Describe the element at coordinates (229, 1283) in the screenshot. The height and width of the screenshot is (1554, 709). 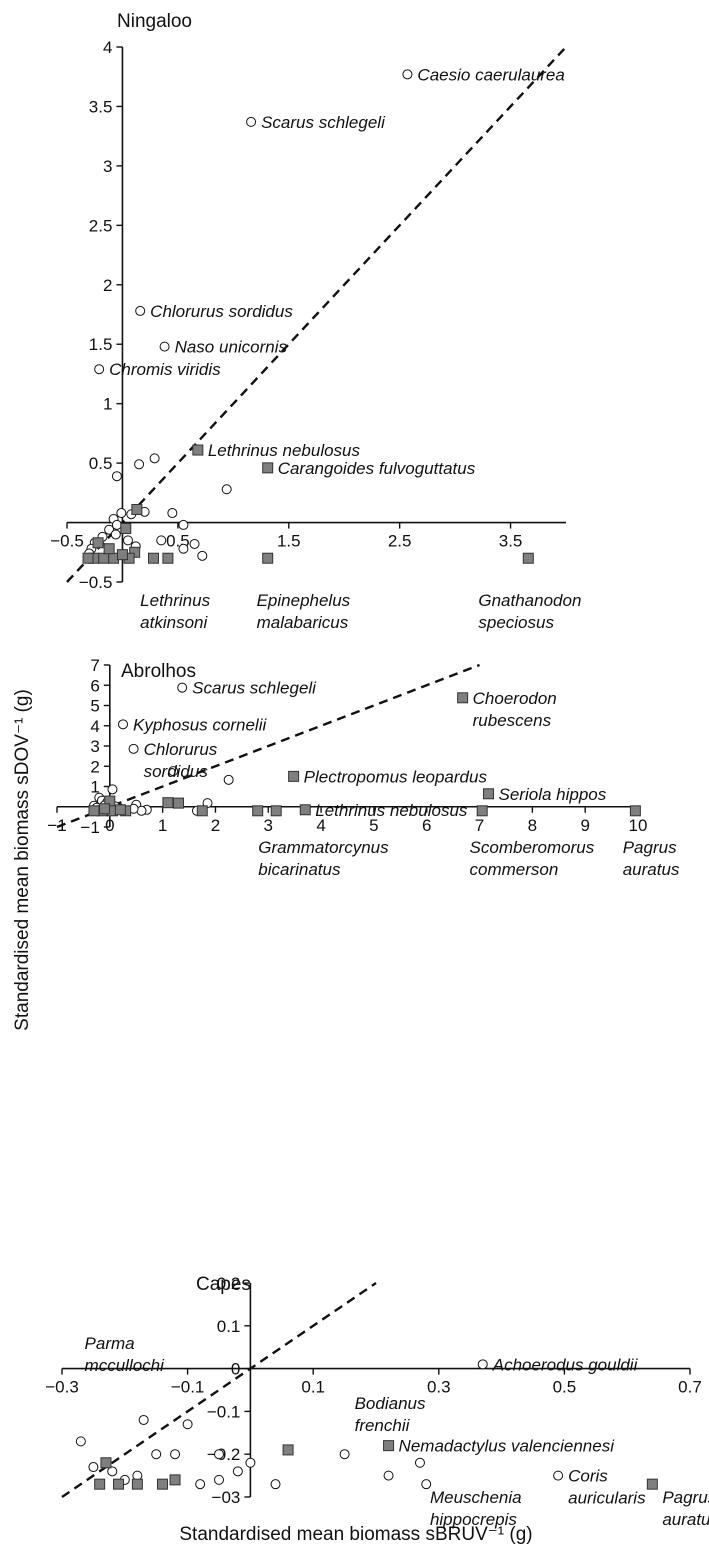
I see `y-tick-label: 0.2` at that location.